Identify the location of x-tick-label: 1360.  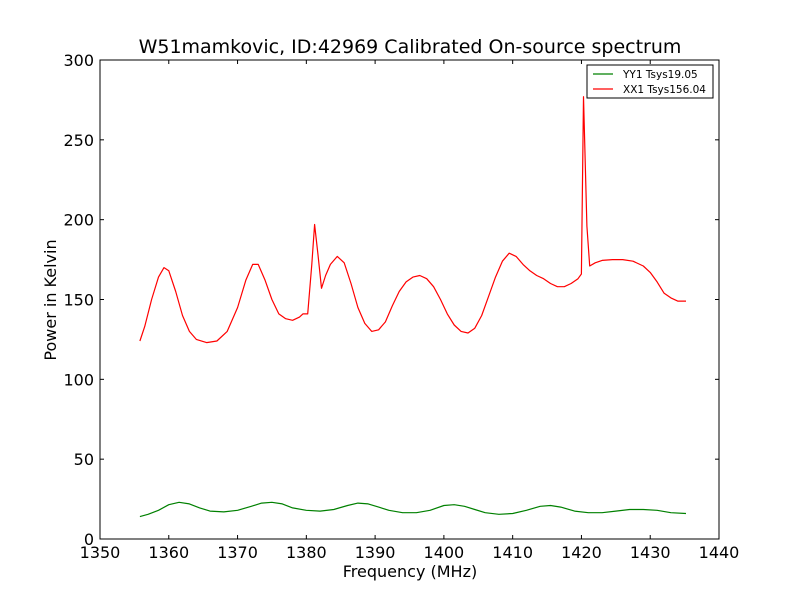
(168, 552).